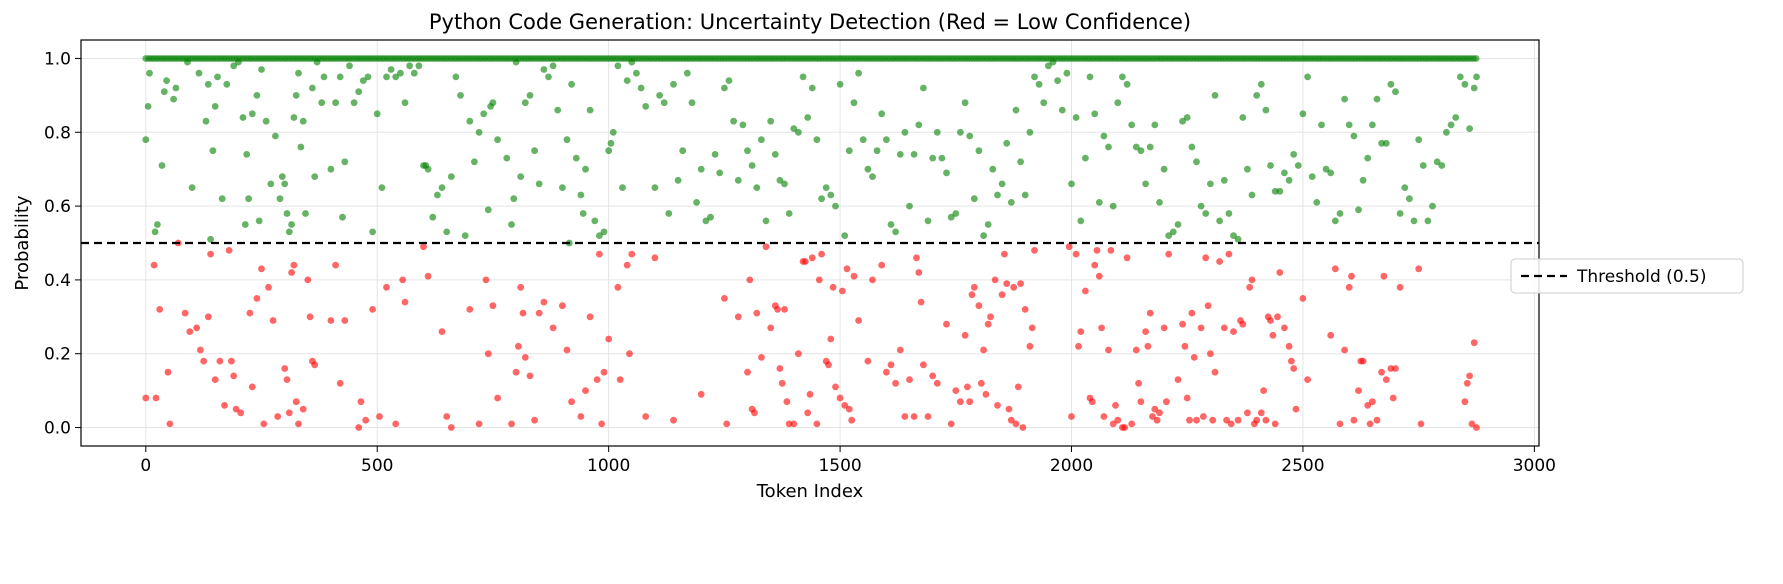 The width and height of the screenshot is (1783, 584). What do you see at coordinates (57, 429) in the screenshot?
I see `y-tick-label: 0.0` at bounding box center [57, 429].